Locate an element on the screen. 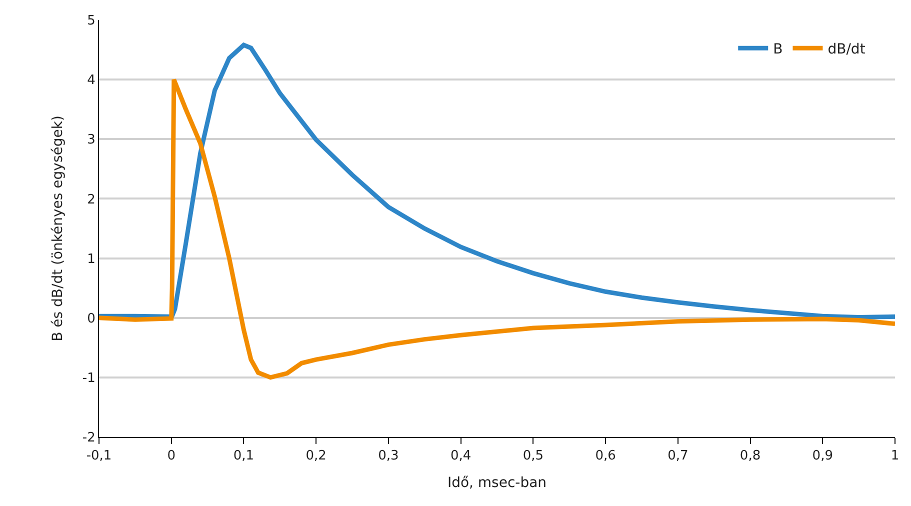  x-tick-label: 0,6 is located at coordinates (605, 456).